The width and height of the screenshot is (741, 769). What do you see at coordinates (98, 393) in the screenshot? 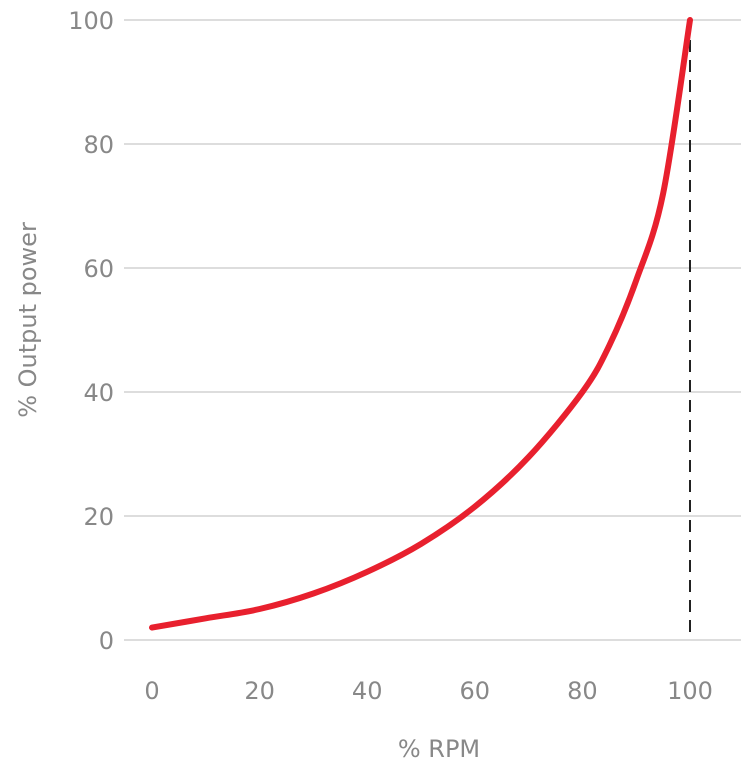
I see `y-tick-label: 40` at bounding box center [98, 393].